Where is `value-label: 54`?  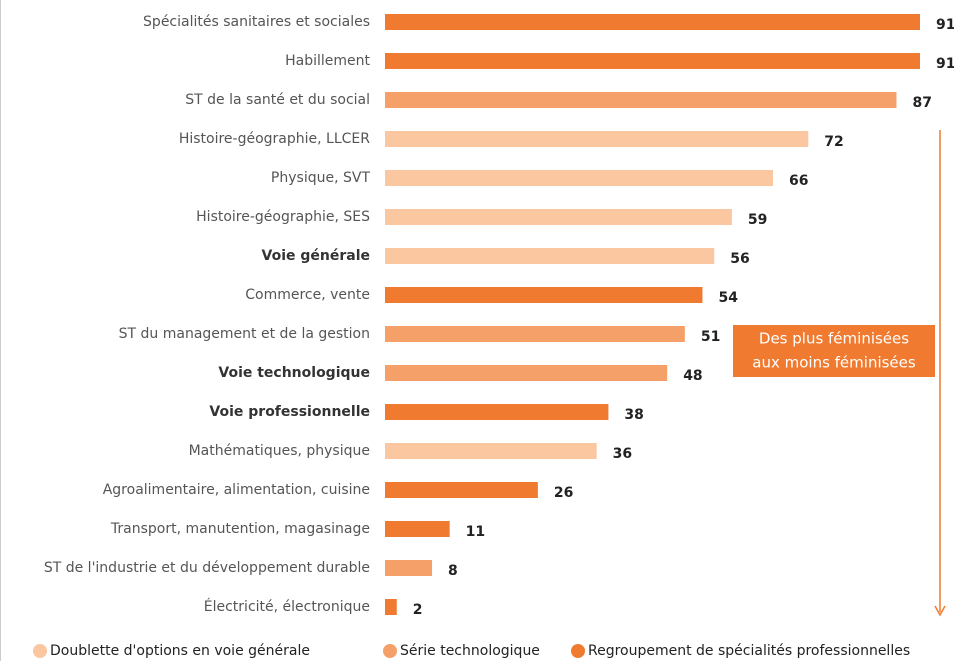 value-label: 54 is located at coordinates (728, 298).